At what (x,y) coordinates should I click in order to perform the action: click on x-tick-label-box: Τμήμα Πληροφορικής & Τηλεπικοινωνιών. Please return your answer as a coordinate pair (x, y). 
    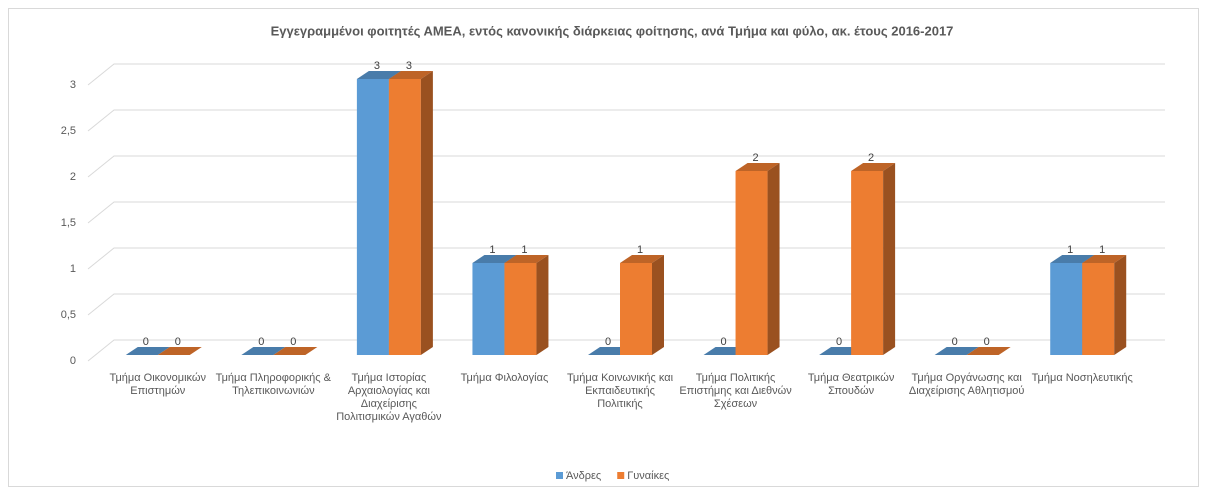
    Looking at the image, I should click on (273, 384).